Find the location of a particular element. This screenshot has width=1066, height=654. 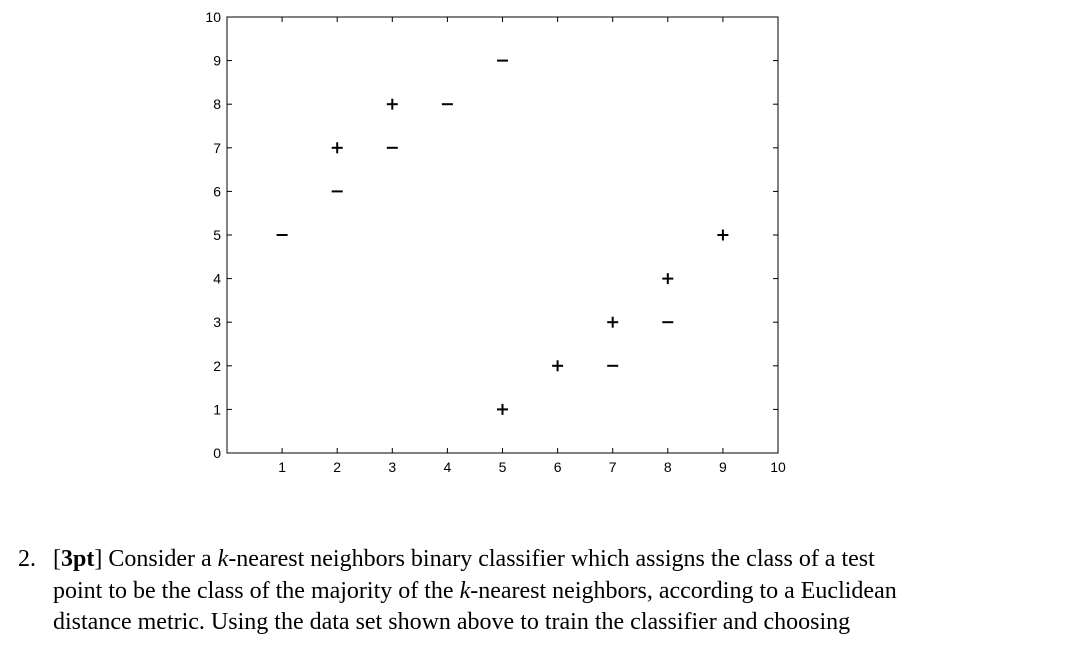

y-tick-label: 0 is located at coordinates (217, 453).